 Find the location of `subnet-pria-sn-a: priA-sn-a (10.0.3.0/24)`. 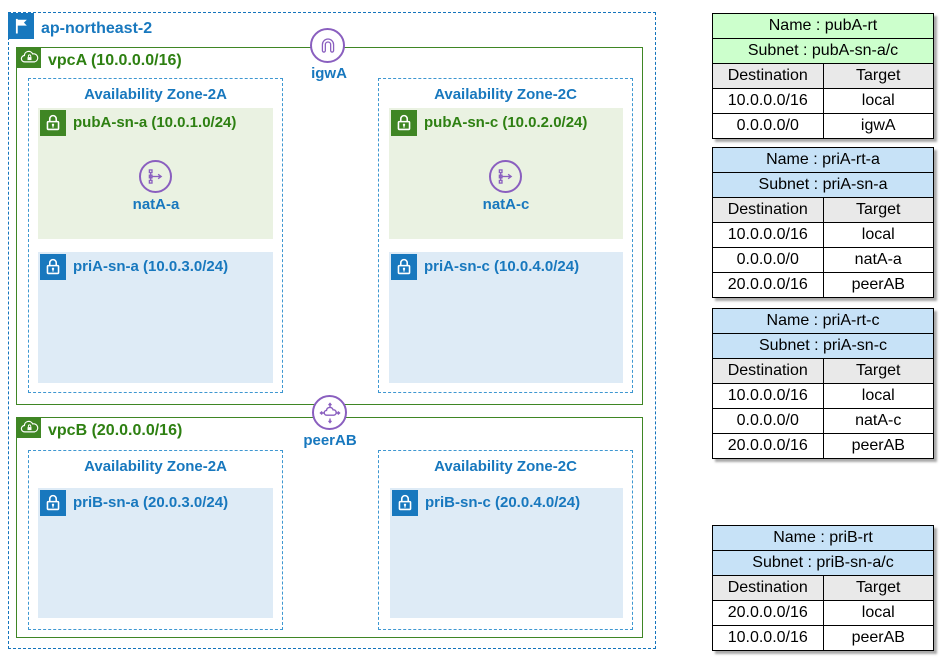

subnet-pria-sn-a: priA-sn-a (10.0.3.0/24) is located at coordinates (155, 317).